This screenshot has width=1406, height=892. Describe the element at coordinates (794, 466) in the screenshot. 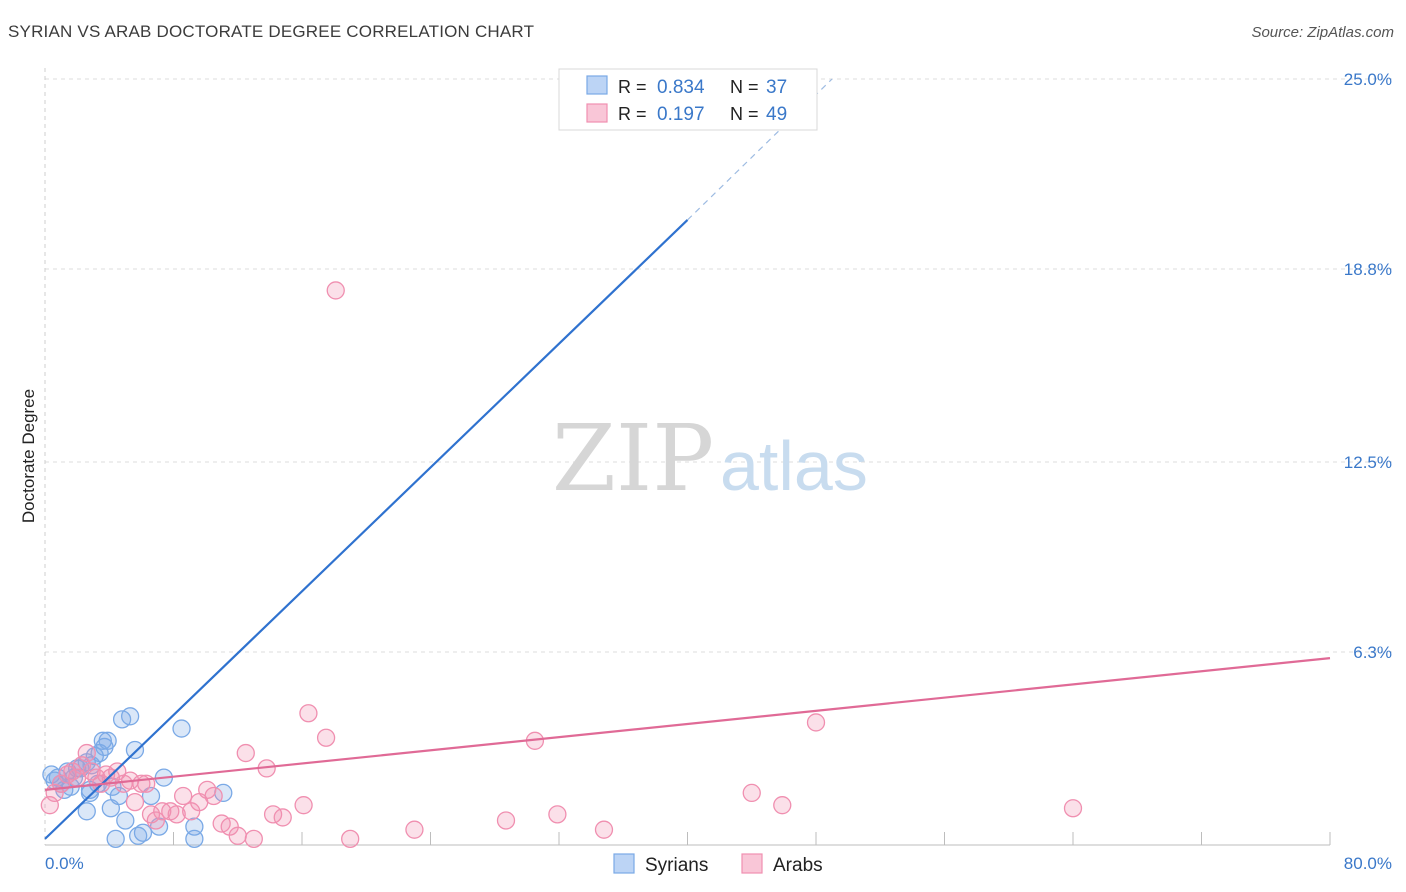

I see `watermark-atlas: atlas` at that location.